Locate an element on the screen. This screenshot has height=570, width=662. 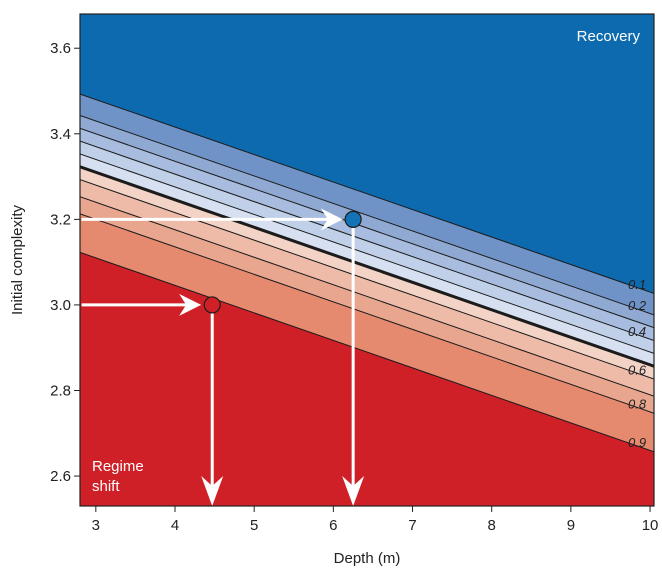
x-tick-label-9: 9 is located at coordinates (571, 525).